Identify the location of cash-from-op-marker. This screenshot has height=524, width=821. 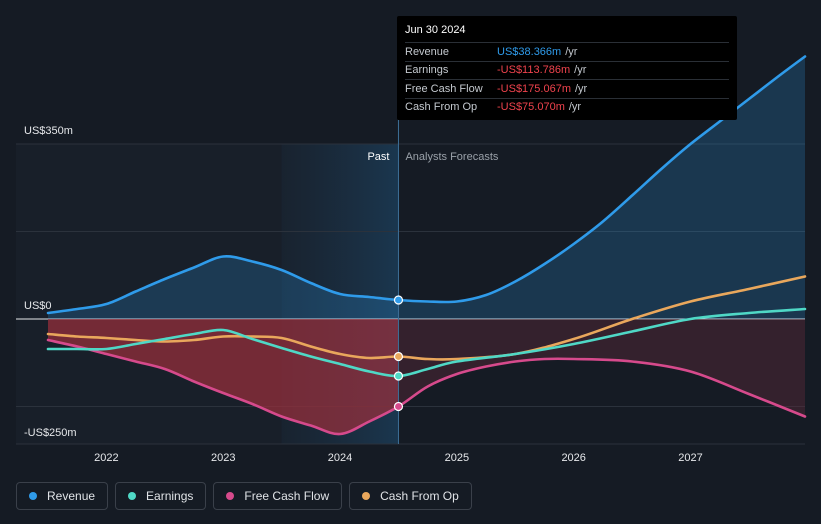
(398, 356).